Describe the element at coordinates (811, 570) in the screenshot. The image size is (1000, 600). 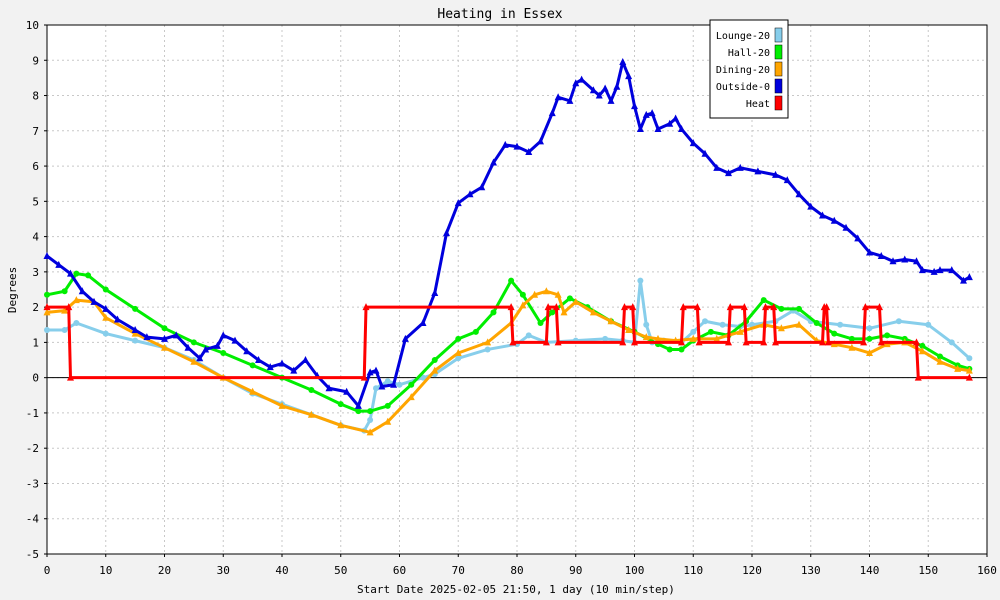
I see `x-tick-label: 130` at that location.